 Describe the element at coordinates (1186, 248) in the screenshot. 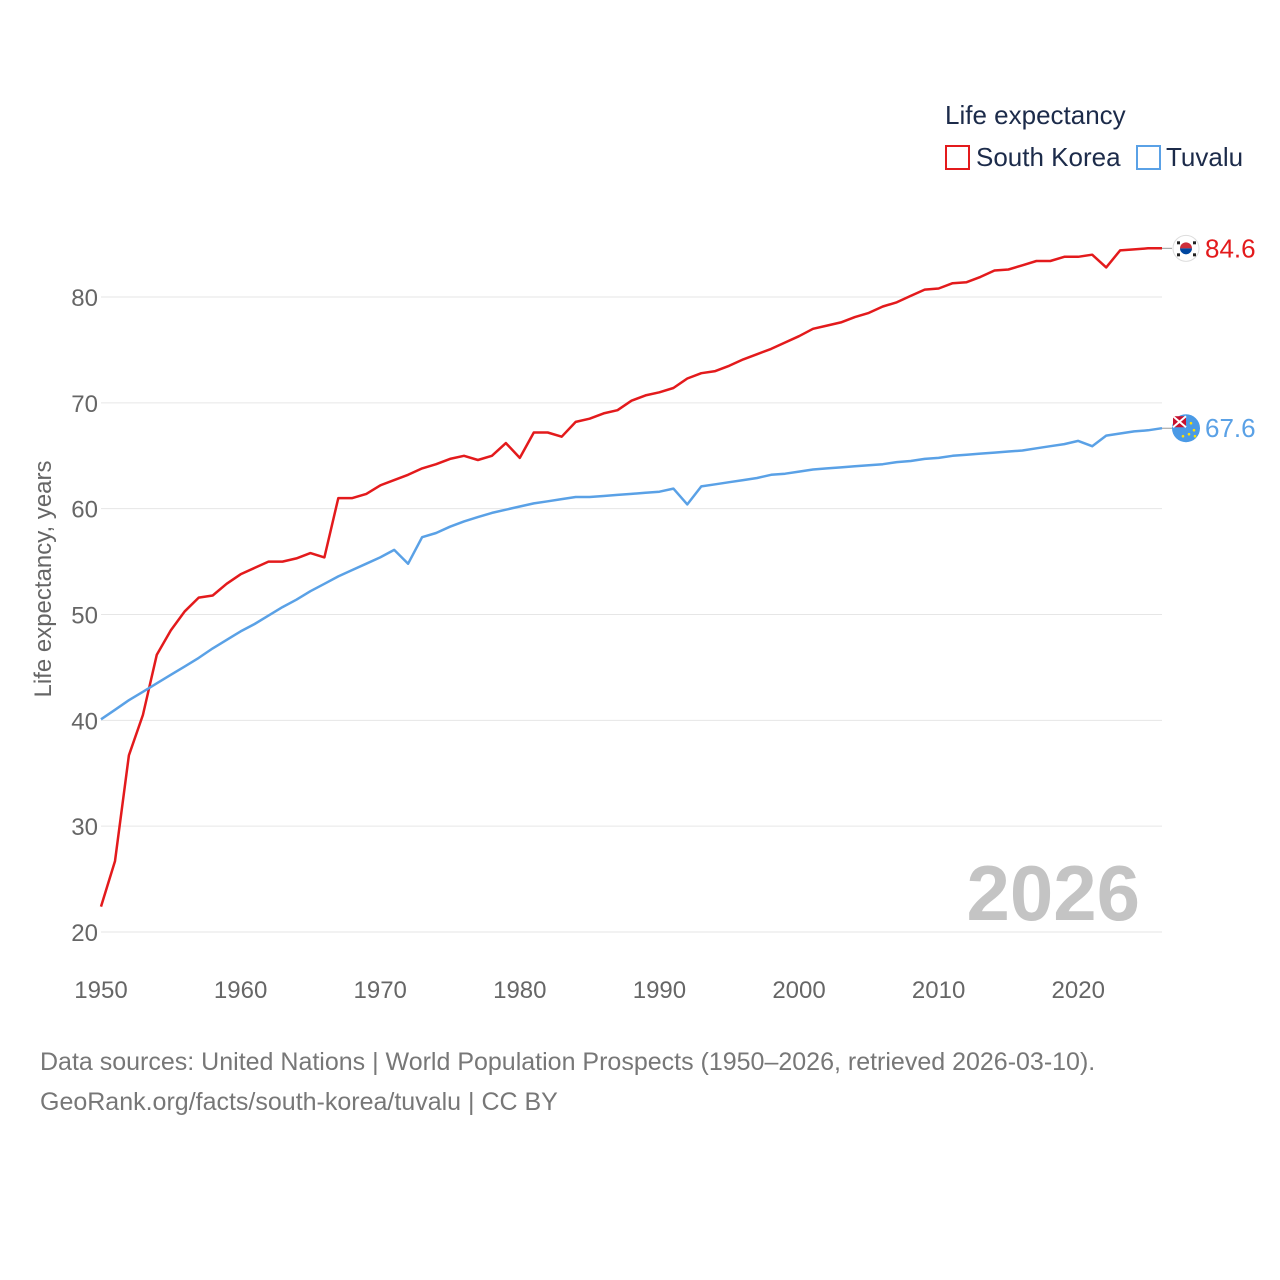

I see `south-korea-flag-icon` at that location.